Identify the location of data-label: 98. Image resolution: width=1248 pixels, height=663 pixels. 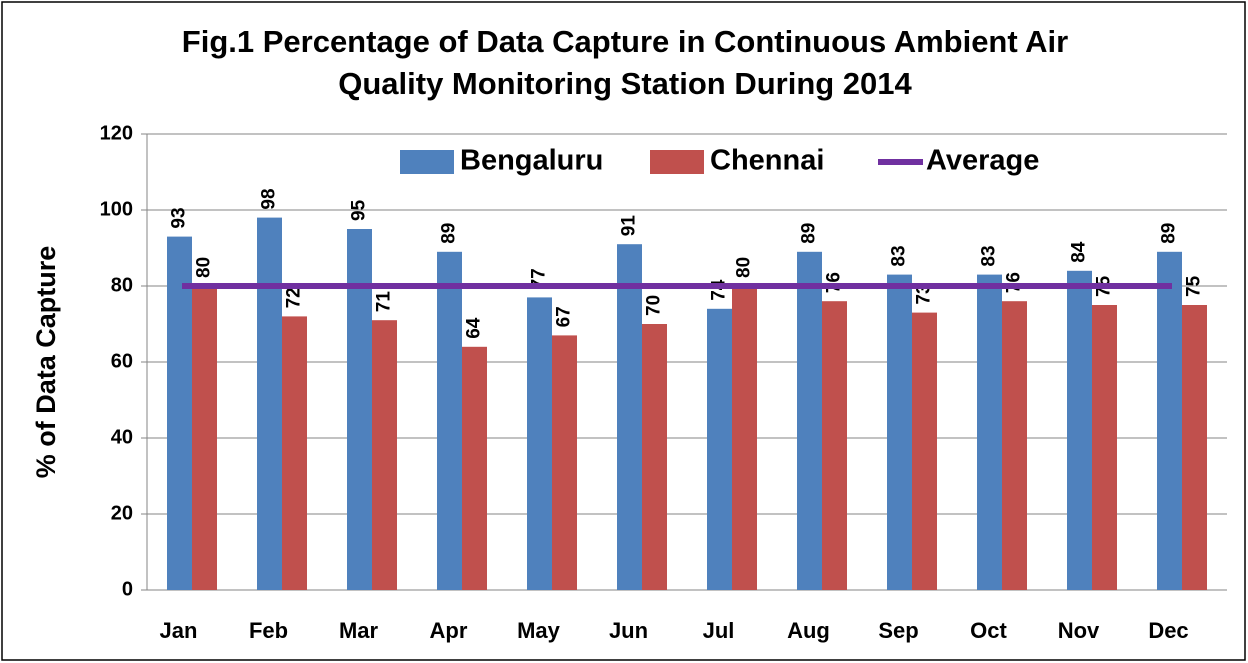
(269, 198).